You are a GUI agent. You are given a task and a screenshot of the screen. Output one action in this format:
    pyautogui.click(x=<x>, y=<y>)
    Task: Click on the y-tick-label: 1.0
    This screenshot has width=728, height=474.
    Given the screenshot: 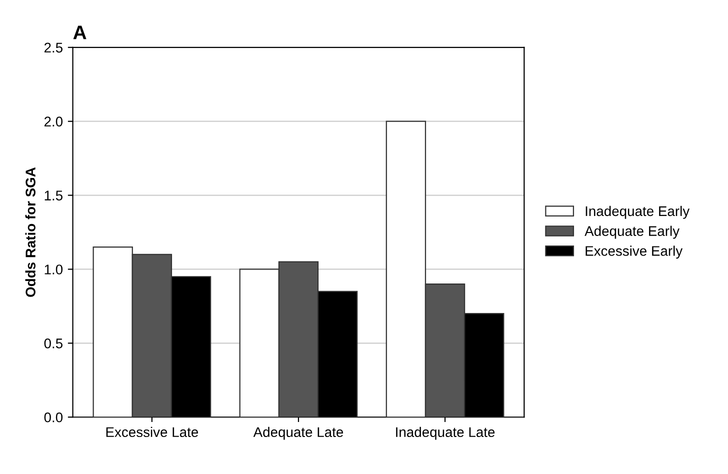 What is the action you would take?
    pyautogui.click(x=53, y=269)
    